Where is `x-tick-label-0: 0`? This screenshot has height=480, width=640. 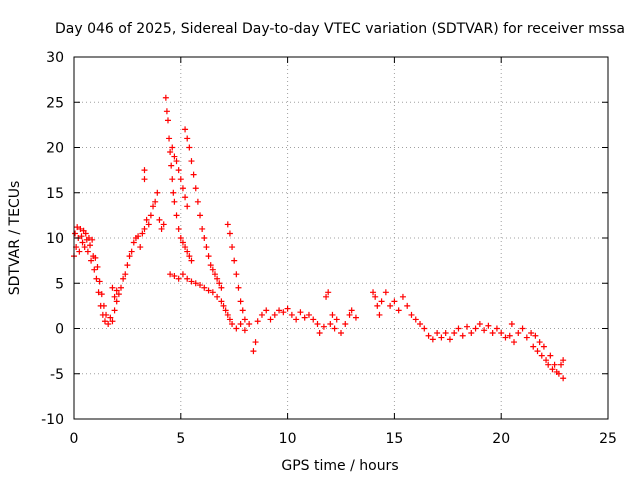
x-tick-label-0: 0 is located at coordinates (74, 439).